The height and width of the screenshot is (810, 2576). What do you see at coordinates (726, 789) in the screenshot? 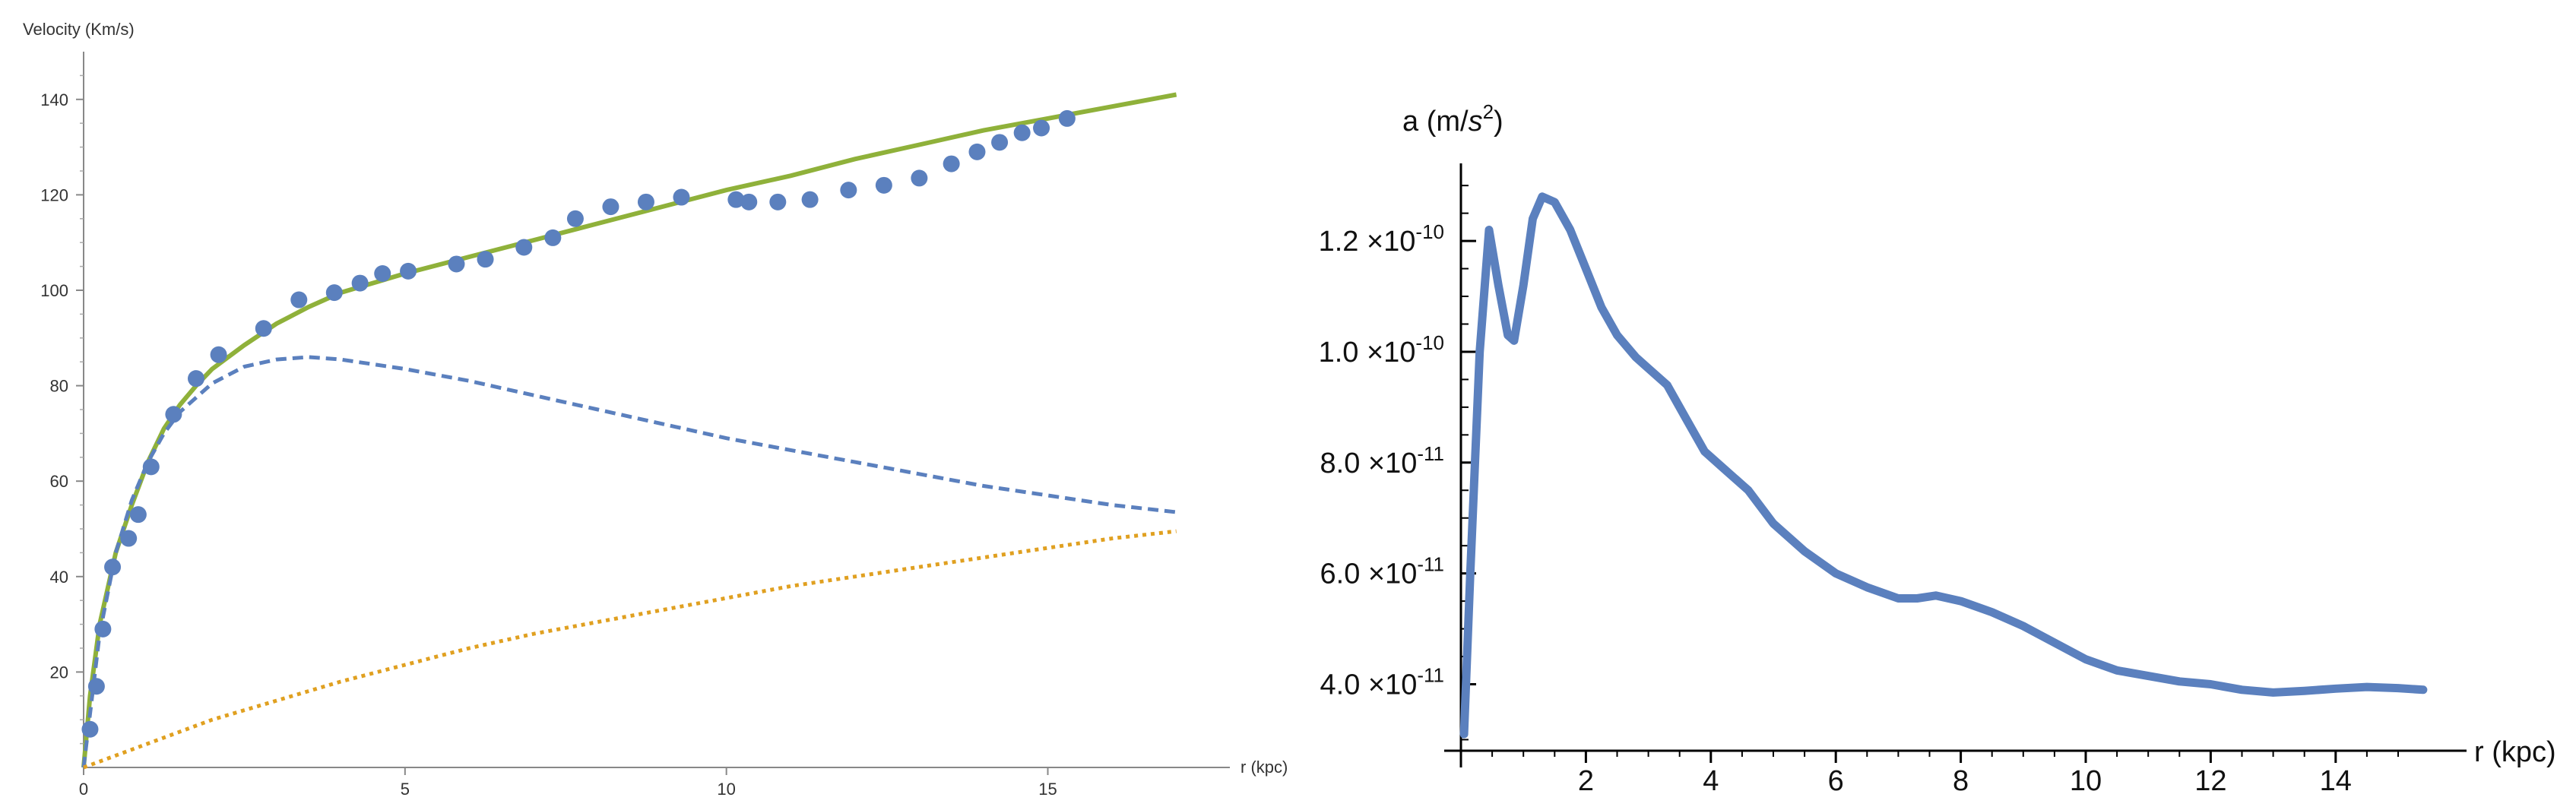
I see `left-x-tick-label: 10` at bounding box center [726, 789].